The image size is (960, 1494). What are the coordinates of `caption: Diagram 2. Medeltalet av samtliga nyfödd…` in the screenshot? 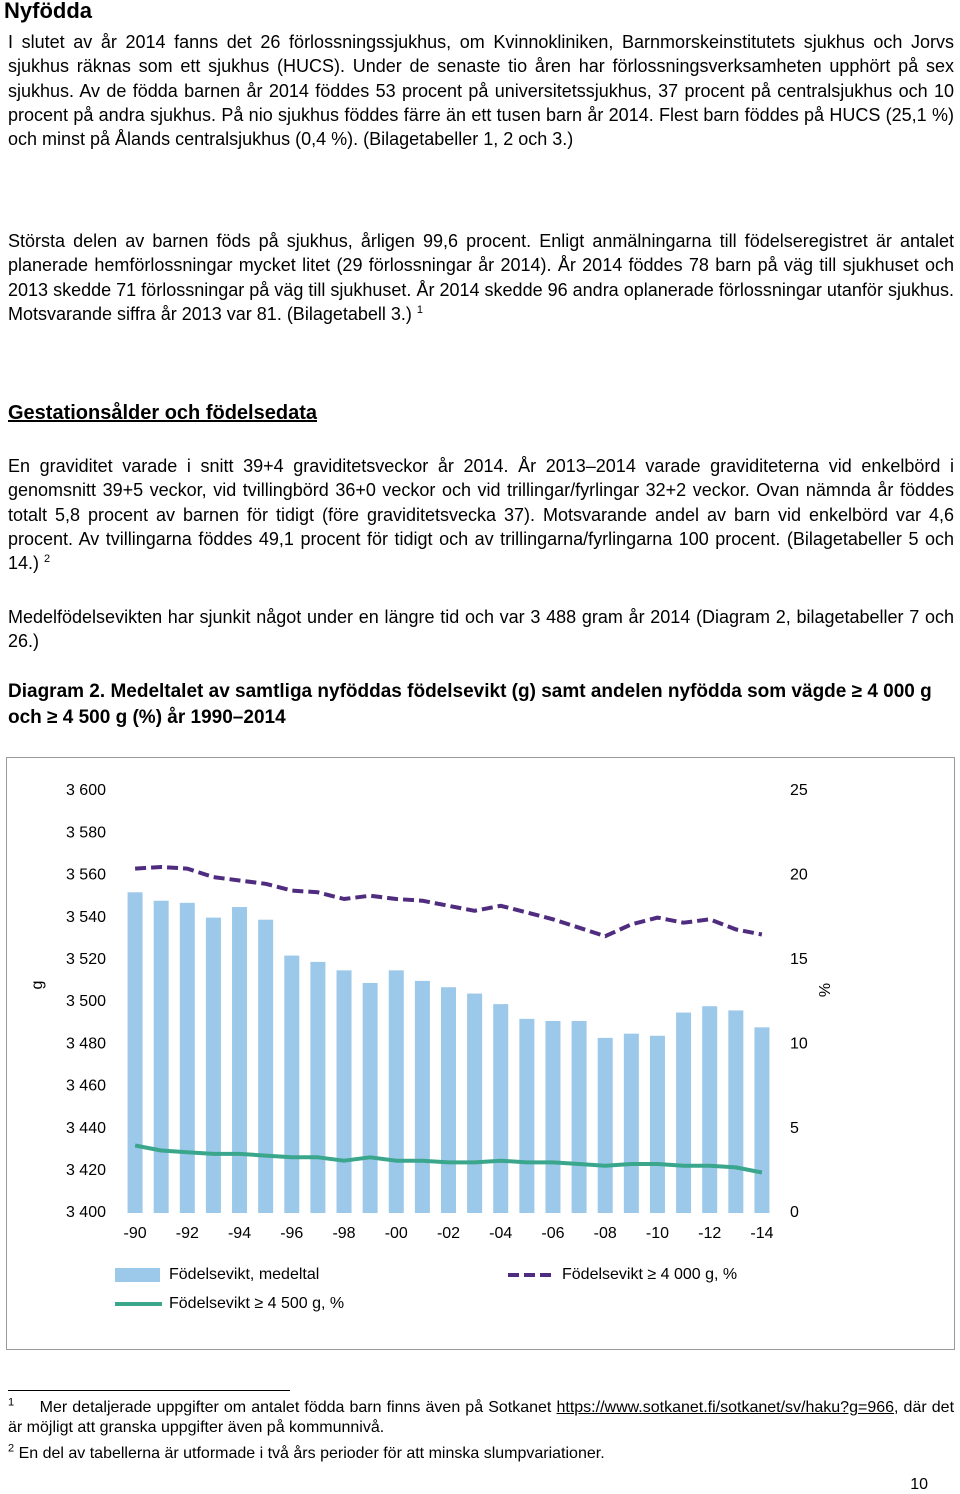 It's located at (481, 705).